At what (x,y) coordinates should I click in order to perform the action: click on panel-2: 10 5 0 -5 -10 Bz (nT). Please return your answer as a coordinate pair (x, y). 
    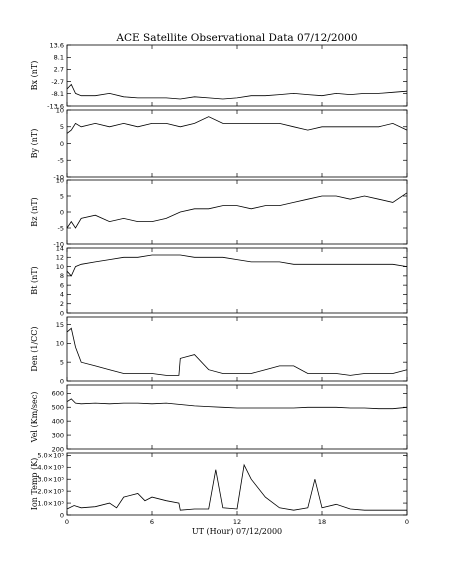
    Looking at the image, I should click on (219, 212).